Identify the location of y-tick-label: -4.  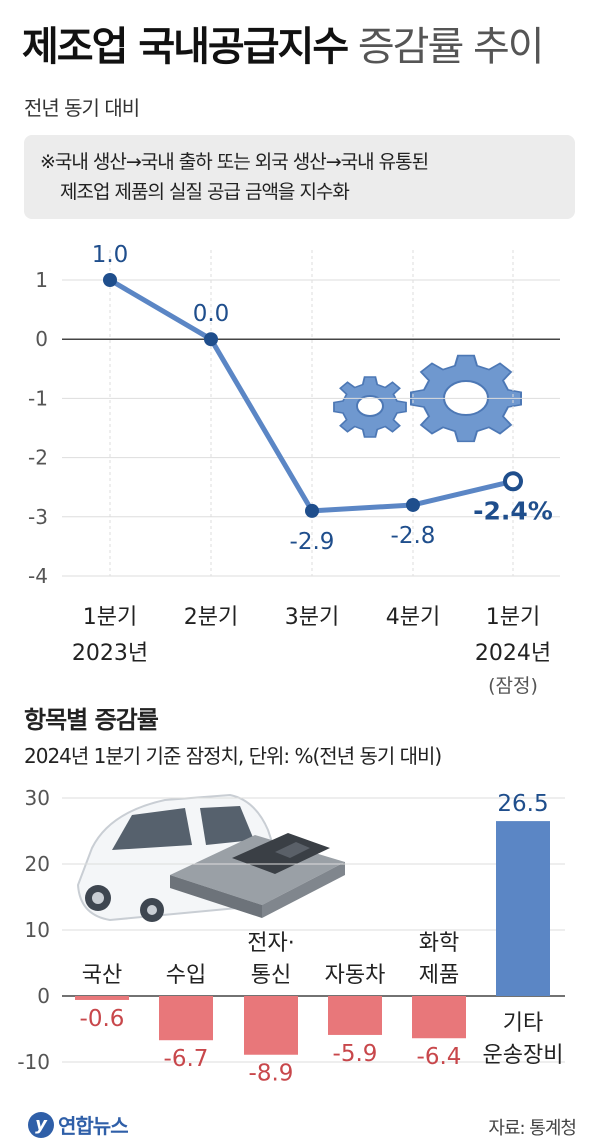
(38, 576).